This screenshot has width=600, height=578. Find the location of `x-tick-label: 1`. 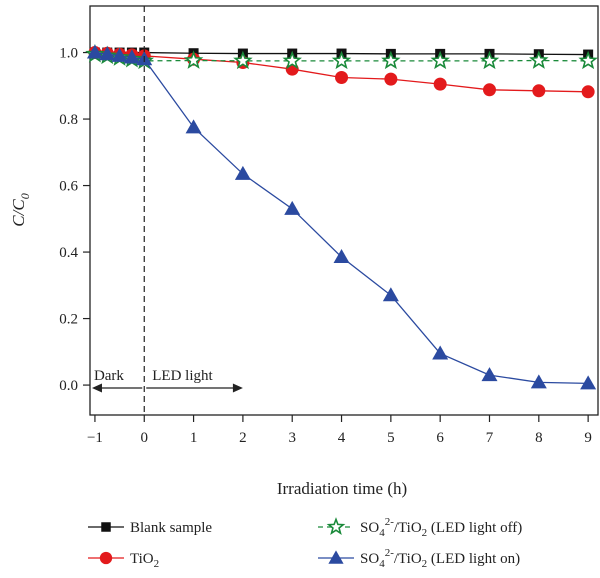

x-tick-label: 1 is located at coordinates (194, 438).